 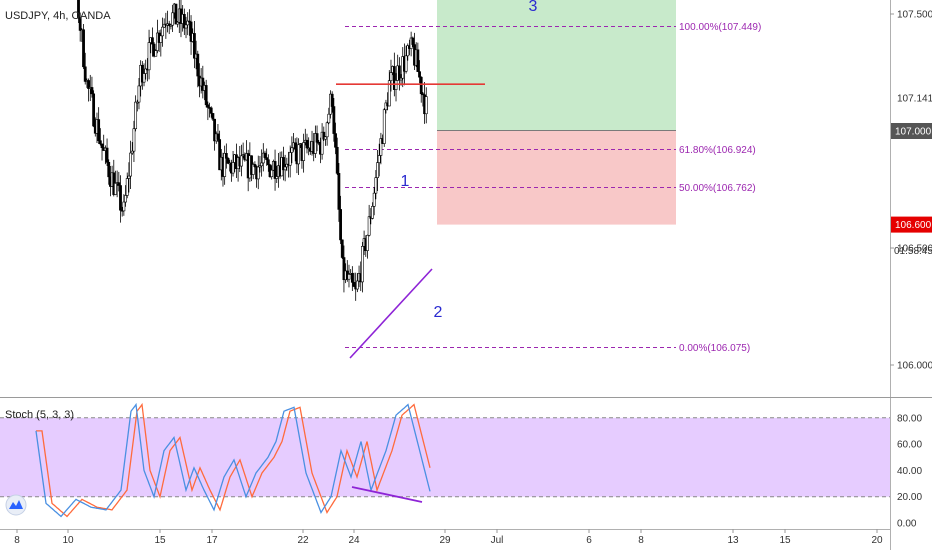 What do you see at coordinates (212, 540) in the screenshot?
I see `time-tick-label: 17` at bounding box center [212, 540].